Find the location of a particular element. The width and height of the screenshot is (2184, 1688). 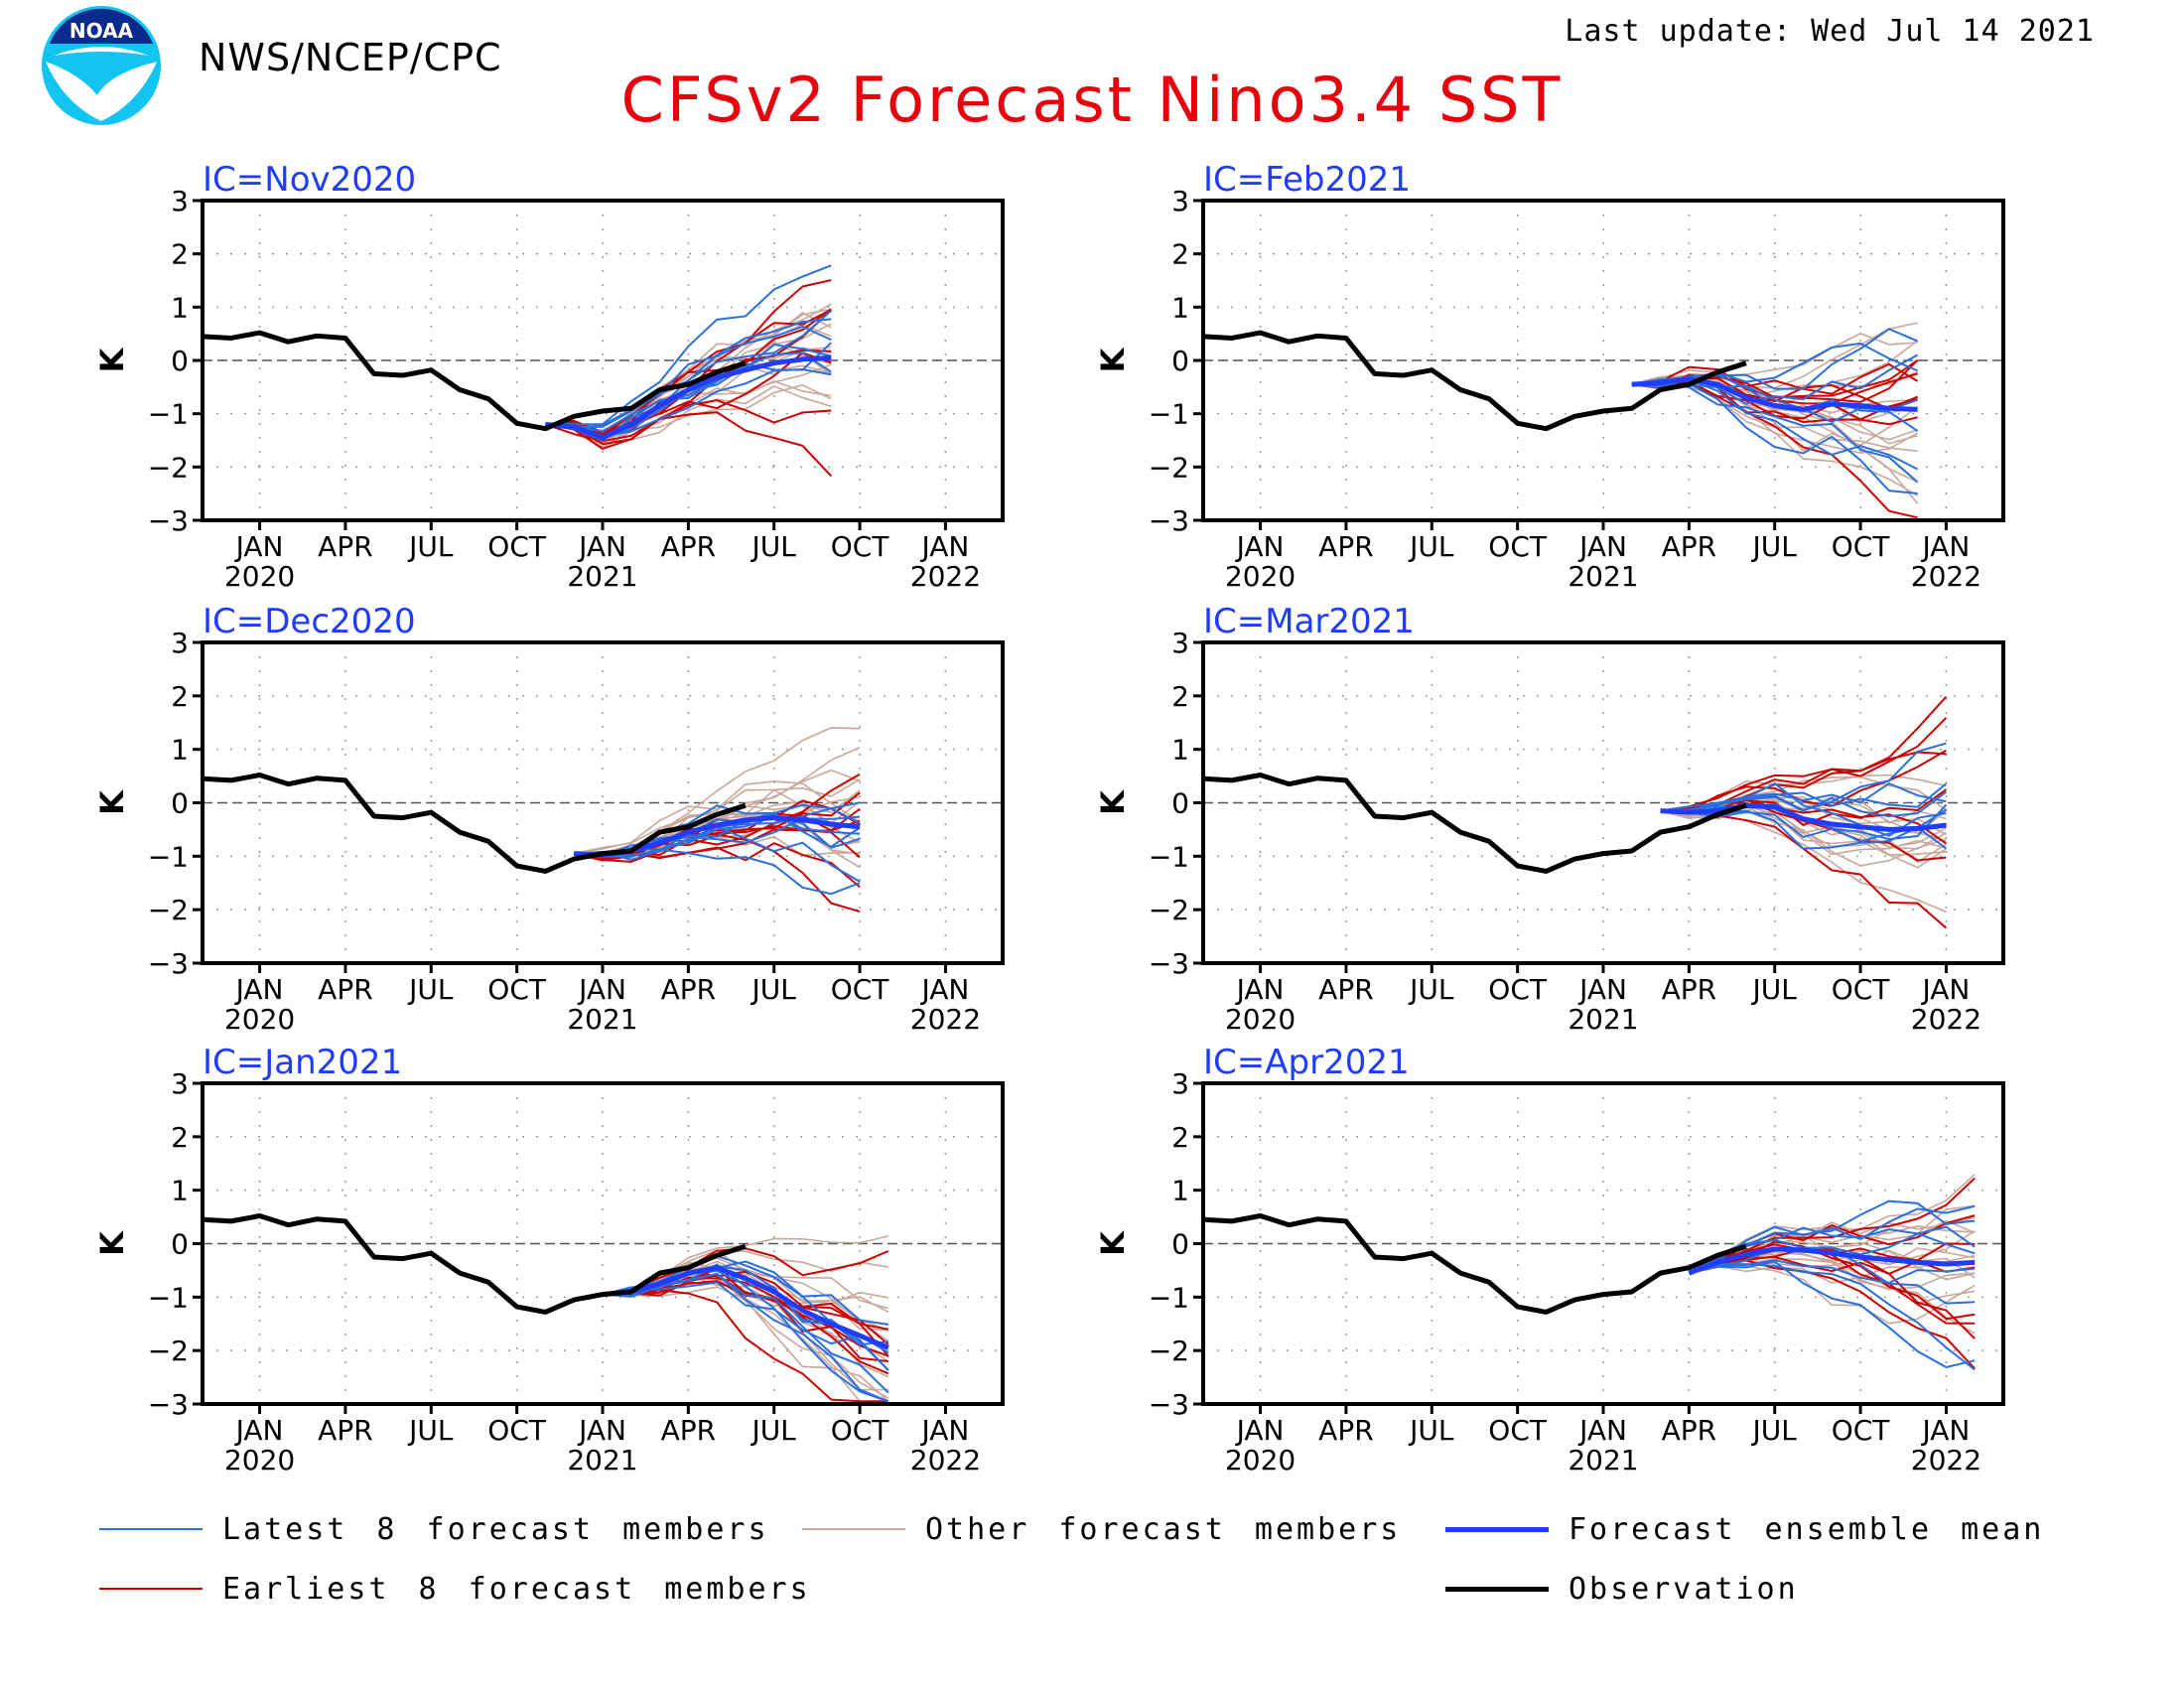

panel-5-ytick-label-5: −2 is located at coordinates (168, 1351).